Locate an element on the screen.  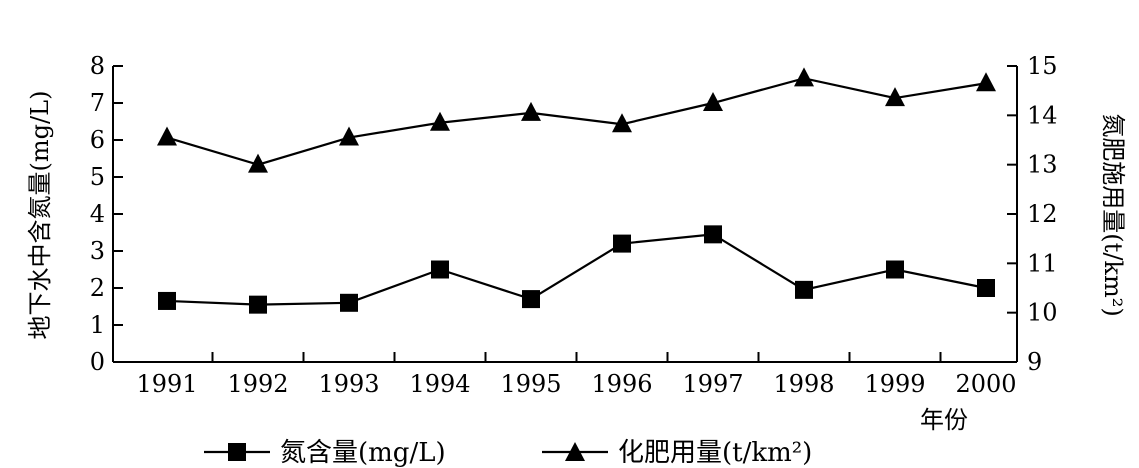
x-tick-label: 1995 is located at coordinates (530, 384).